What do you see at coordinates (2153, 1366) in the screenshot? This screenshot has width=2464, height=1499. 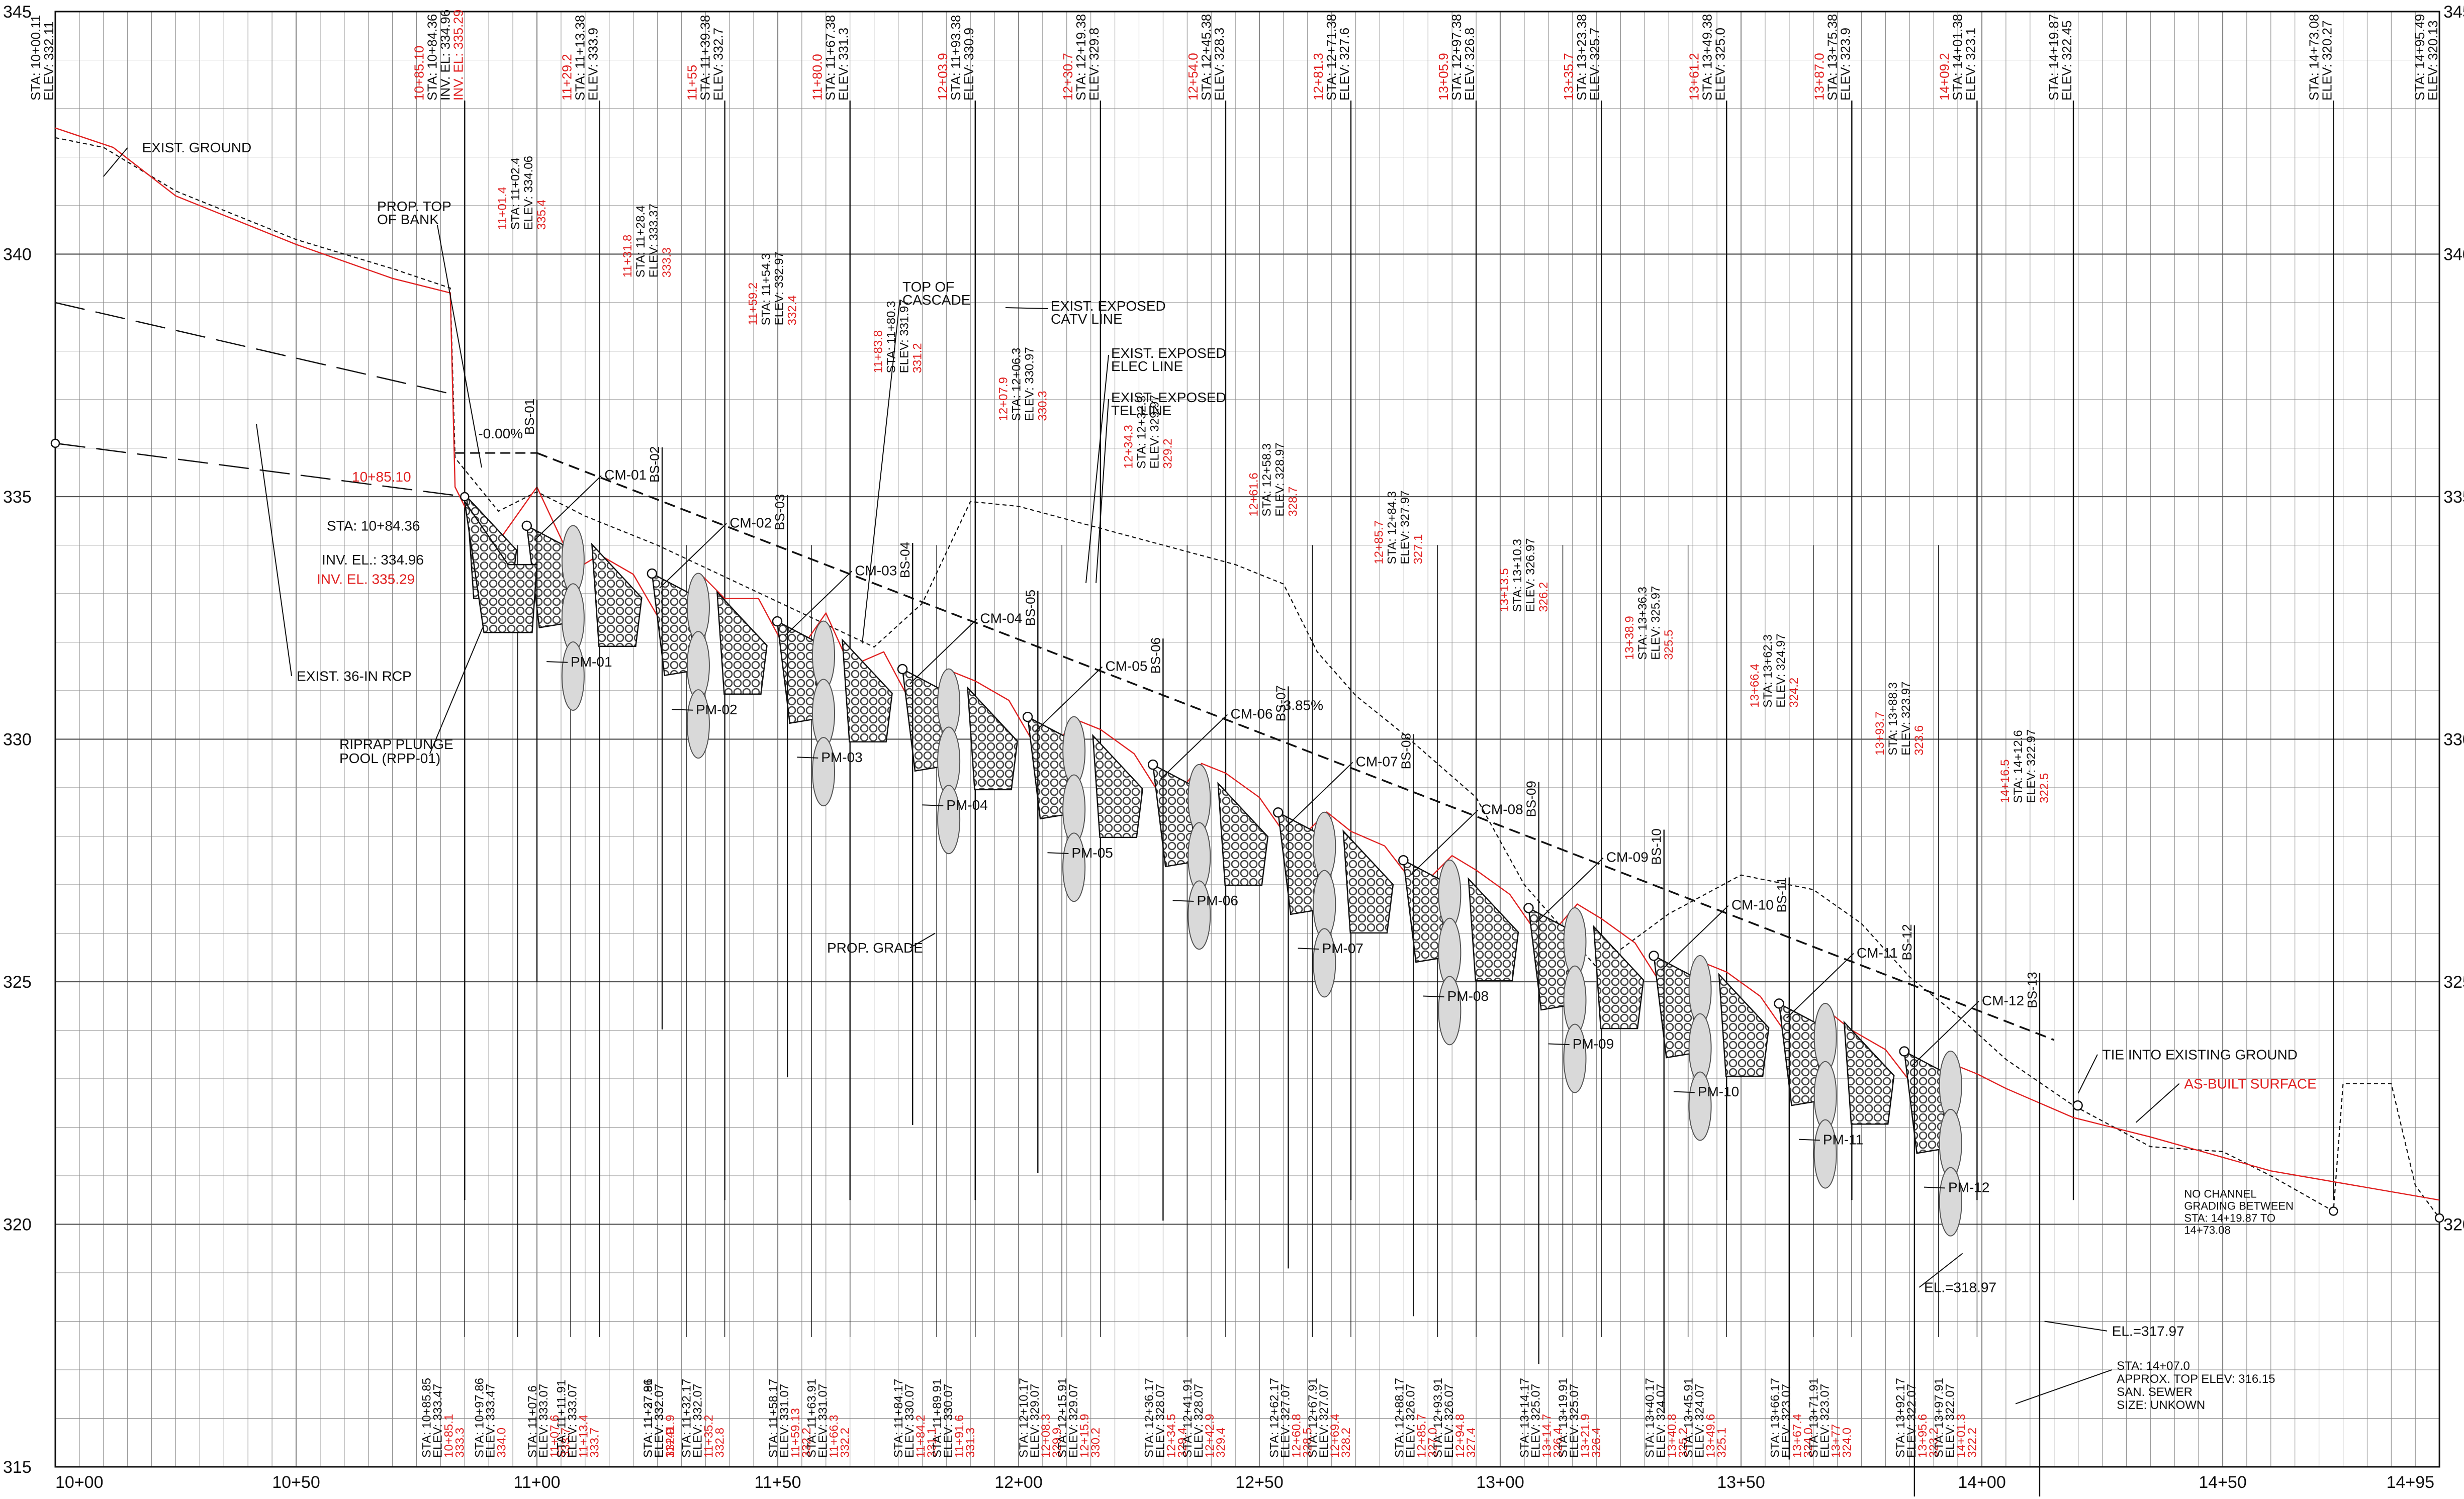 I see `sewer-callout: STA: 14+07.0` at bounding box center [2153, 1366].